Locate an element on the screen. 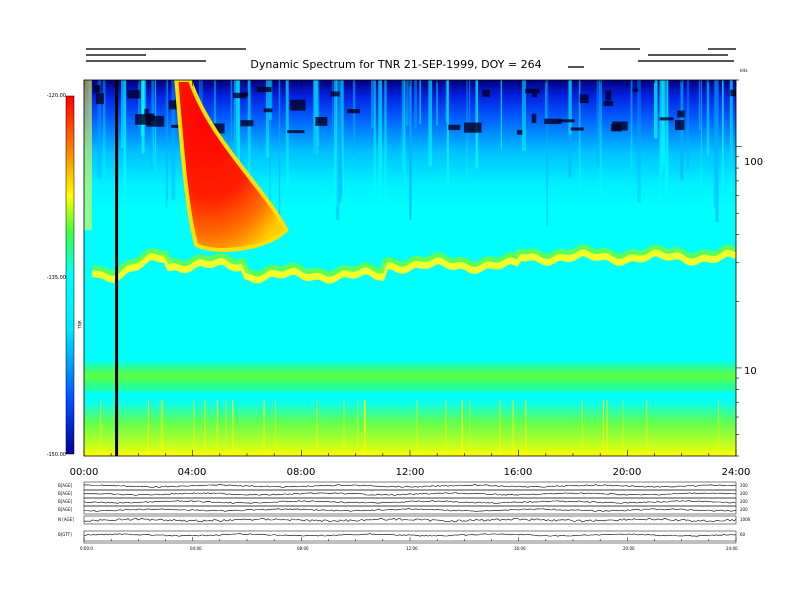  x-tick-5: 20:00 is located at coordinates (627, 472).